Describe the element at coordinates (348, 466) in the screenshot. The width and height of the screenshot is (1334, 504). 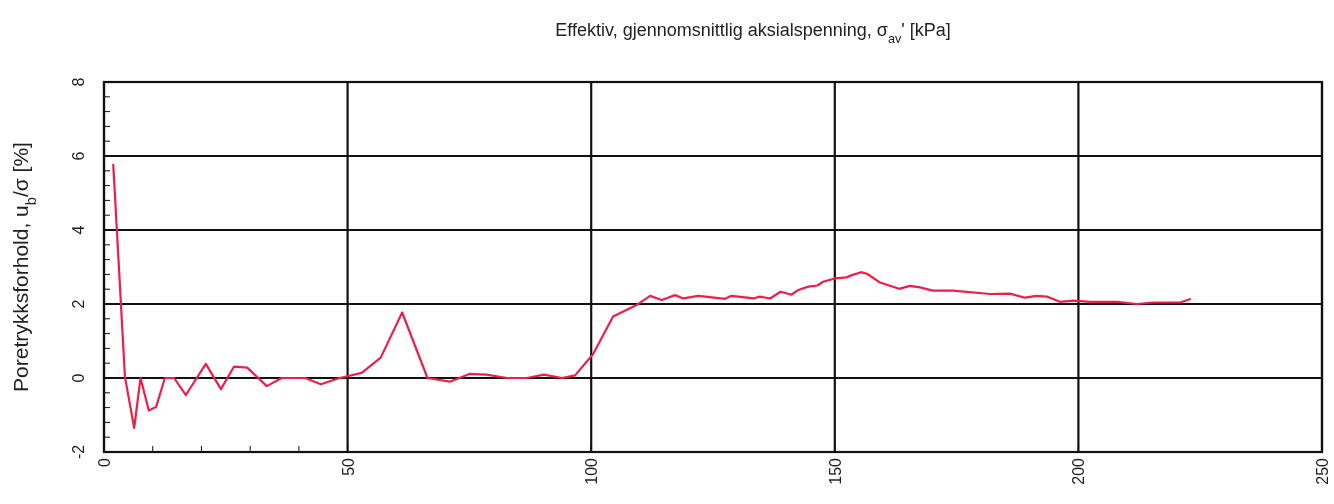
I see `x-tick-label: 50` at that location.